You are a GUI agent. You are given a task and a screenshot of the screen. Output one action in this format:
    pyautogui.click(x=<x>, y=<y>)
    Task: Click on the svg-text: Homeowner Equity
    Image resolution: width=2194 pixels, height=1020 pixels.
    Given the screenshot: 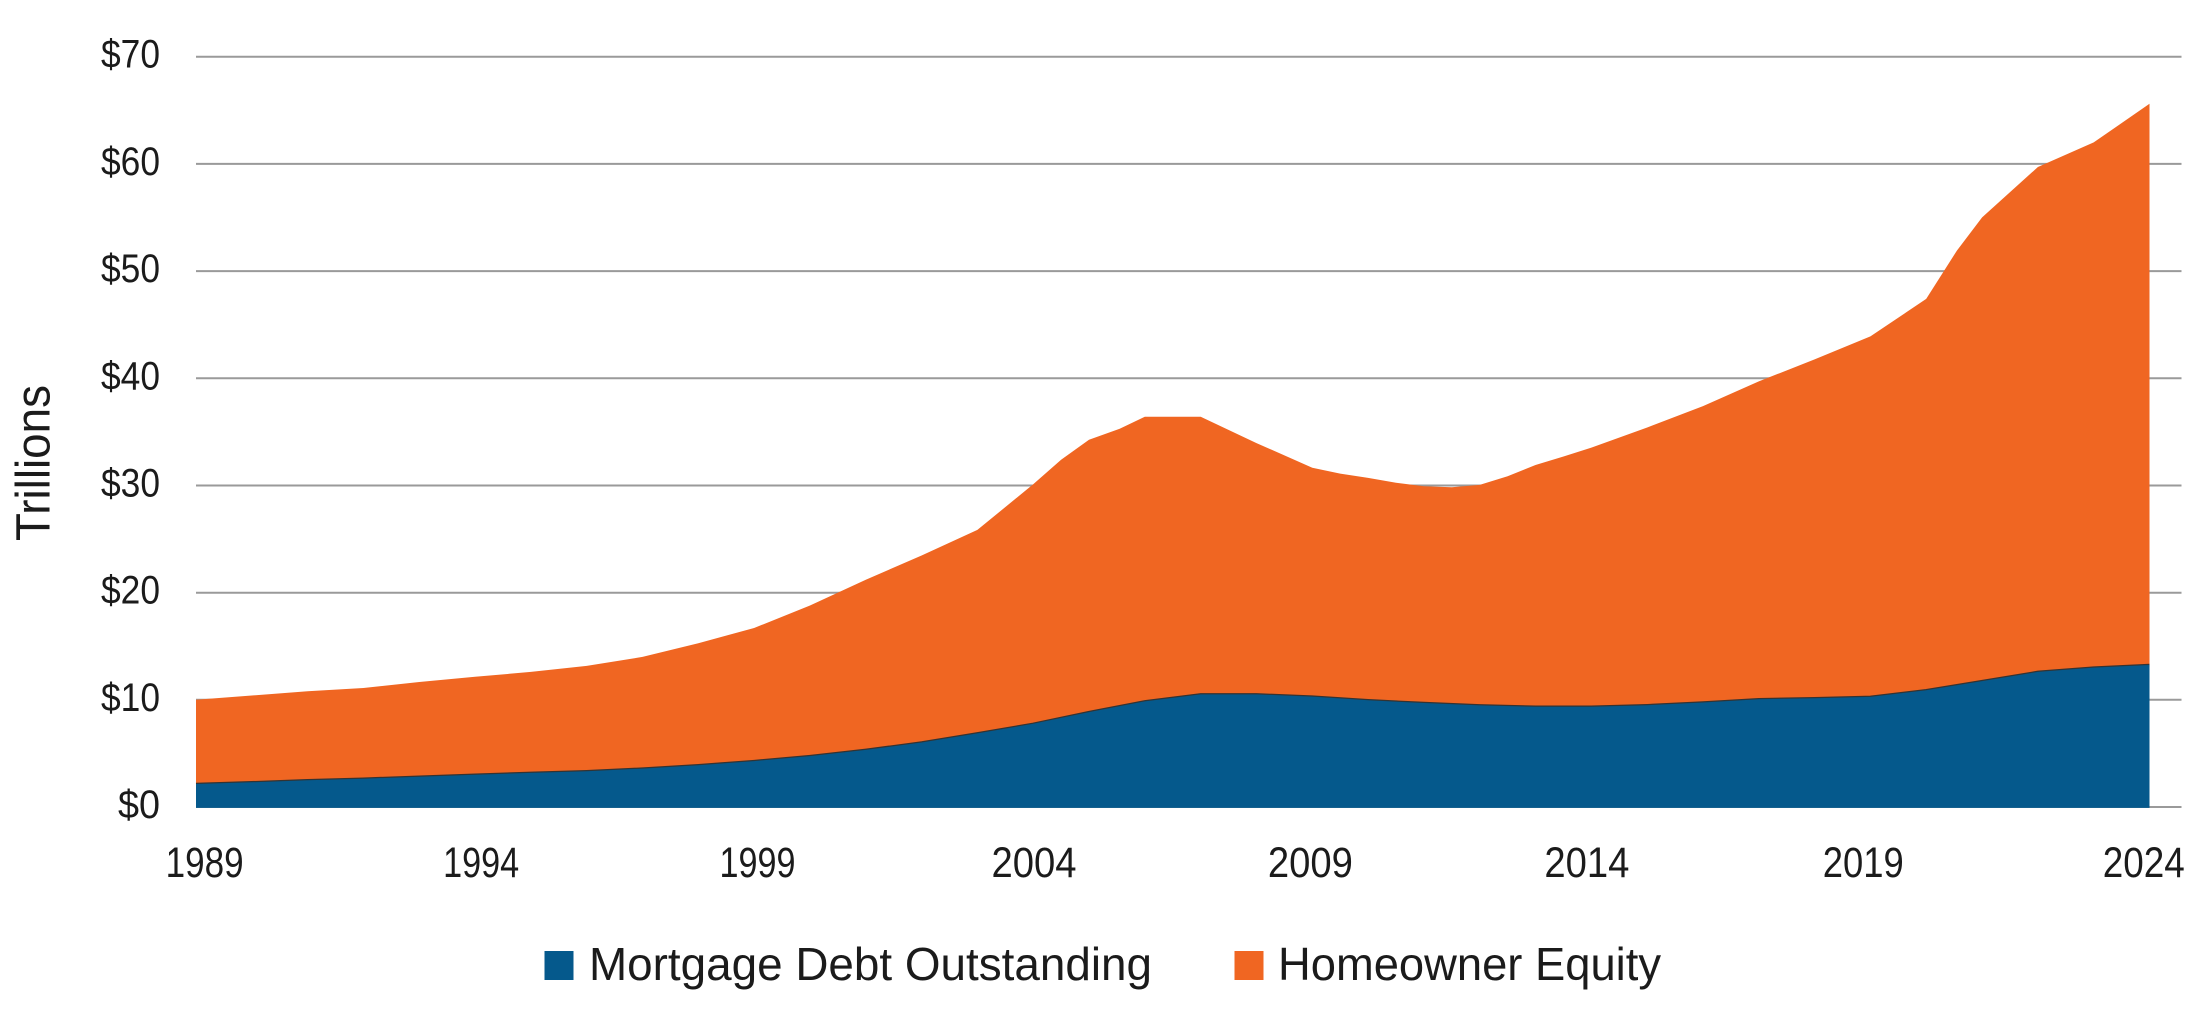 What is the action you would take?
    pyautogui.click(x=1469, y=964)
    